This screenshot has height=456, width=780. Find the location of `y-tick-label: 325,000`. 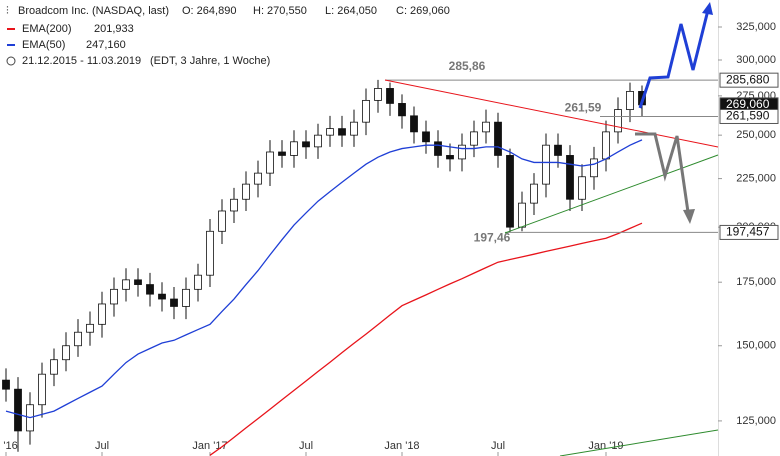

y-tick-label: 325,000 is located at coordinates (756, 27).